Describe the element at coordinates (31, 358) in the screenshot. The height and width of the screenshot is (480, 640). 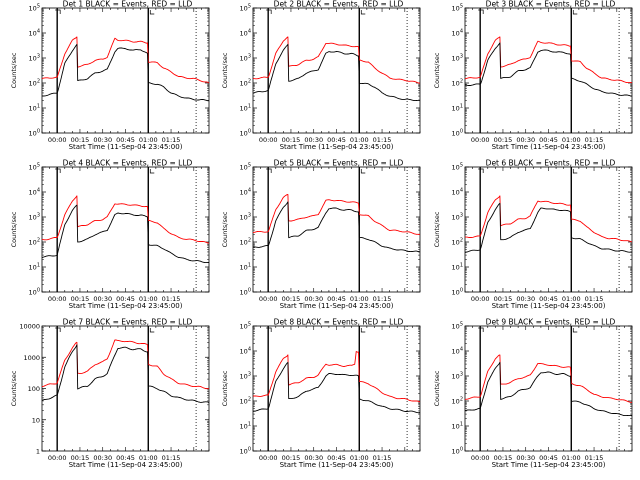
I see `y-tick-label: 1000` at that location.